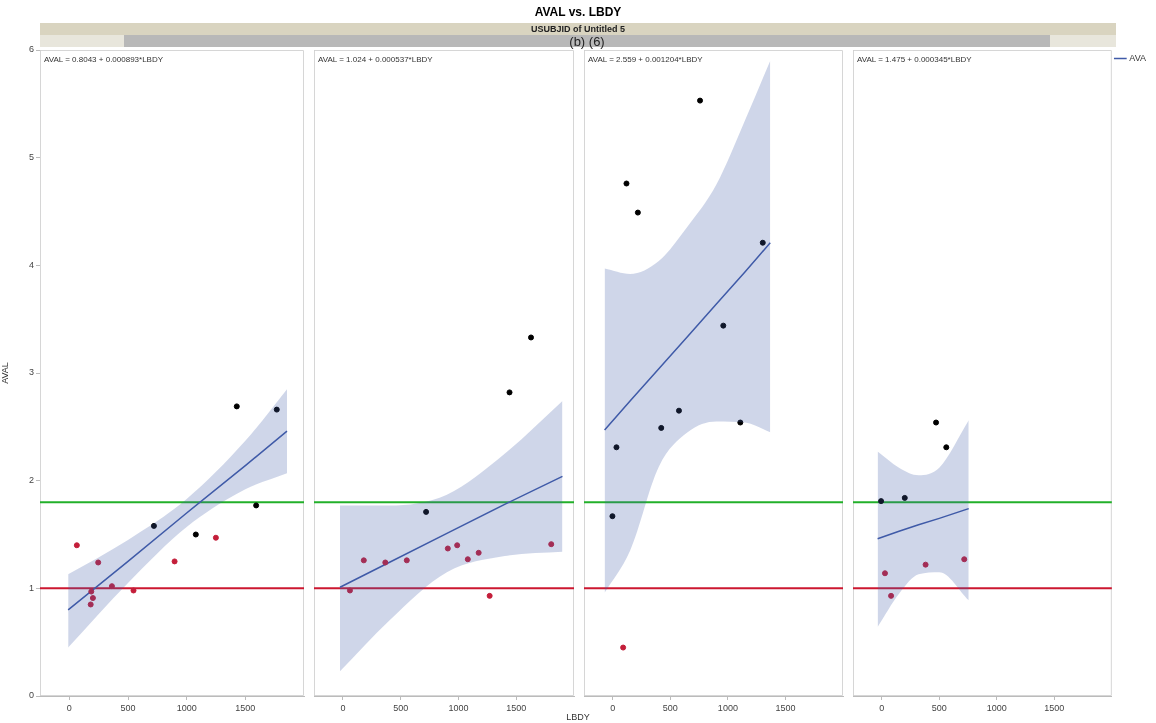 The height and width of the screenshot is (723, 1156). Describe the element at coordinates (376, 60) in the screenshot. I see `annotation: AVAL = 1.024 + 0.000537*LBDY` at that location.